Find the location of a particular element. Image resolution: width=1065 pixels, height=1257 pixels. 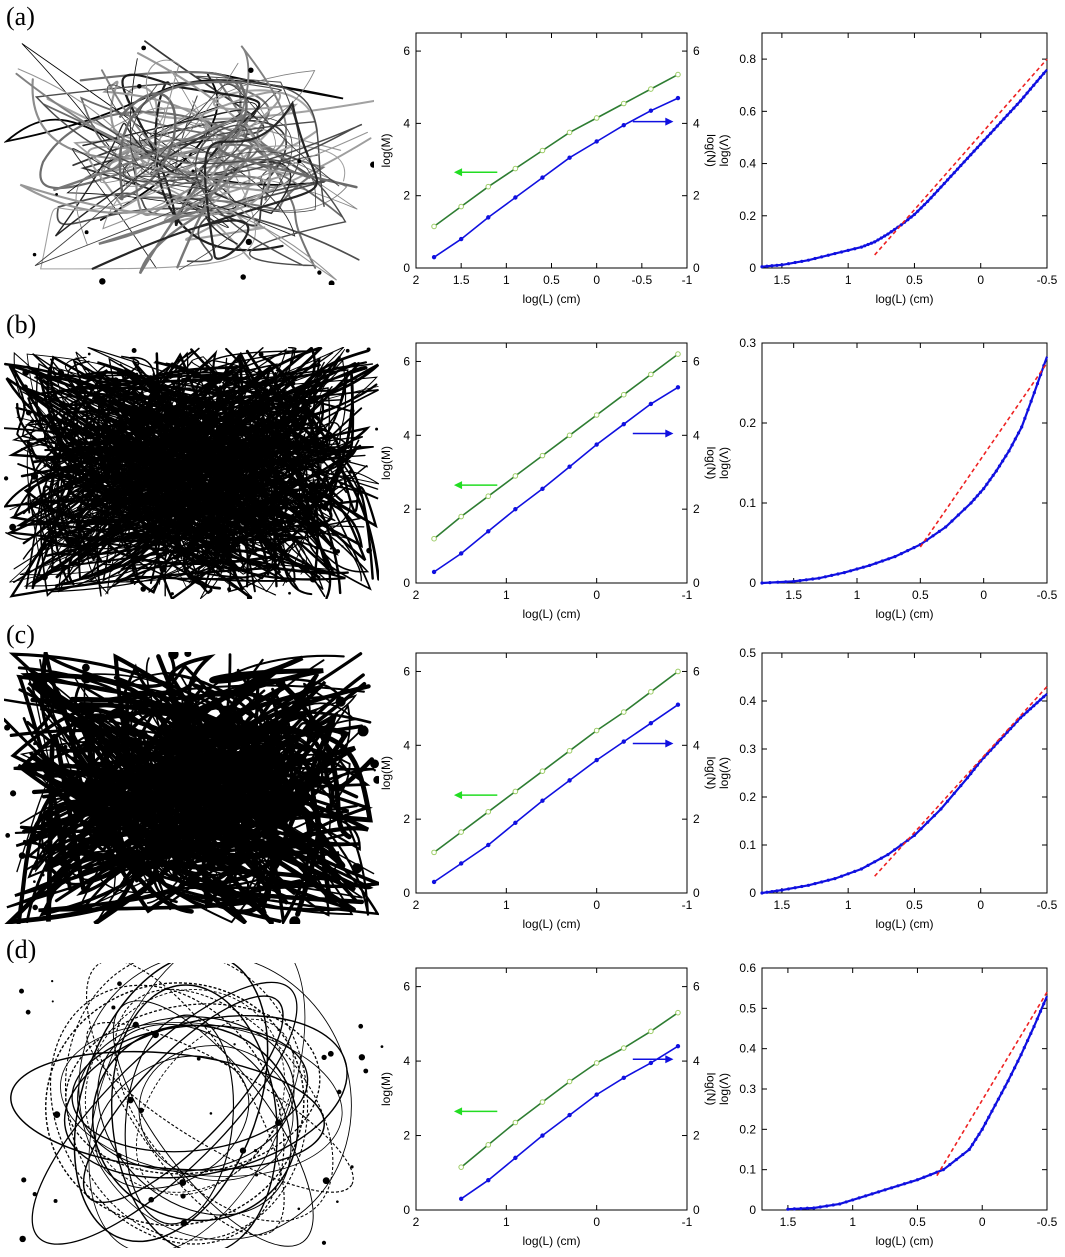

y-tick-label: 0.2 is located at coordinates (747, 423).